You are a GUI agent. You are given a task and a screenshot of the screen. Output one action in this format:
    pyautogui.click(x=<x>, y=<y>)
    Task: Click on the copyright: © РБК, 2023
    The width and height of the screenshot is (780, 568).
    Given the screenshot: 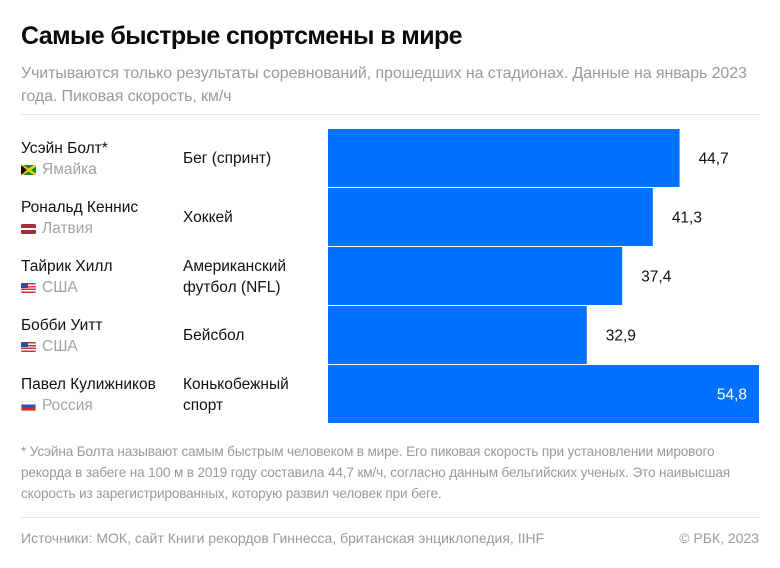 What is the action you would take?
    pyautogui.click(x=719, y=538)
    